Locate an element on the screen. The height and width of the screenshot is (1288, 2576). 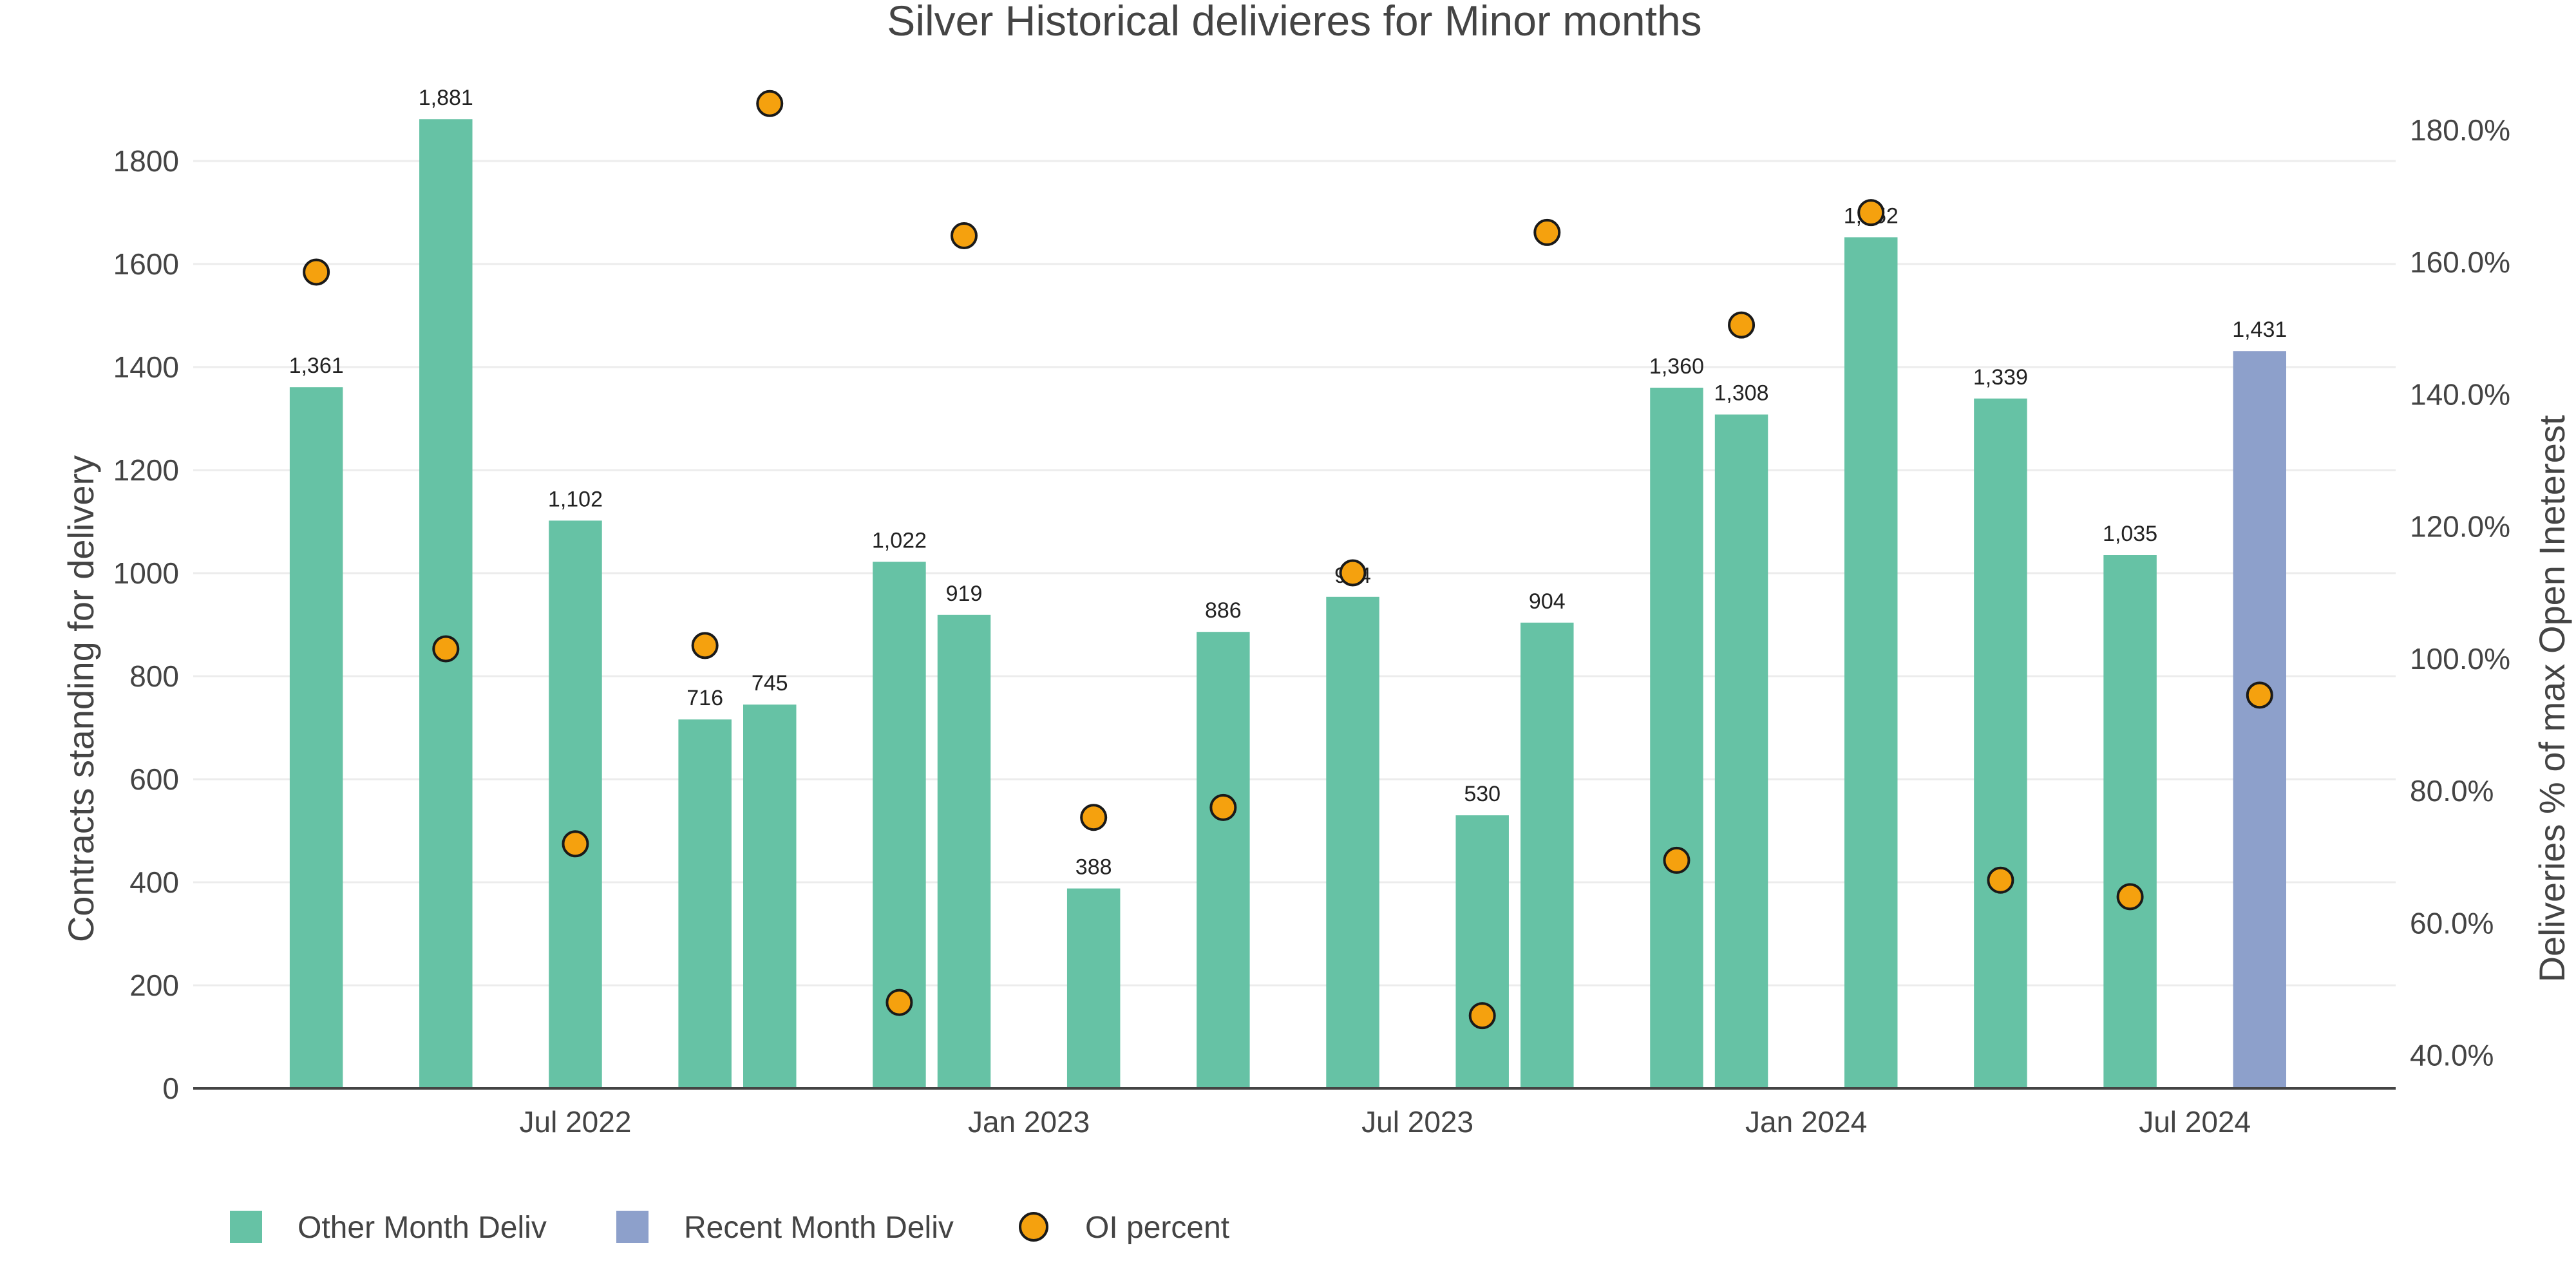
recent-month-bar is located at coordinates (2260, 720).